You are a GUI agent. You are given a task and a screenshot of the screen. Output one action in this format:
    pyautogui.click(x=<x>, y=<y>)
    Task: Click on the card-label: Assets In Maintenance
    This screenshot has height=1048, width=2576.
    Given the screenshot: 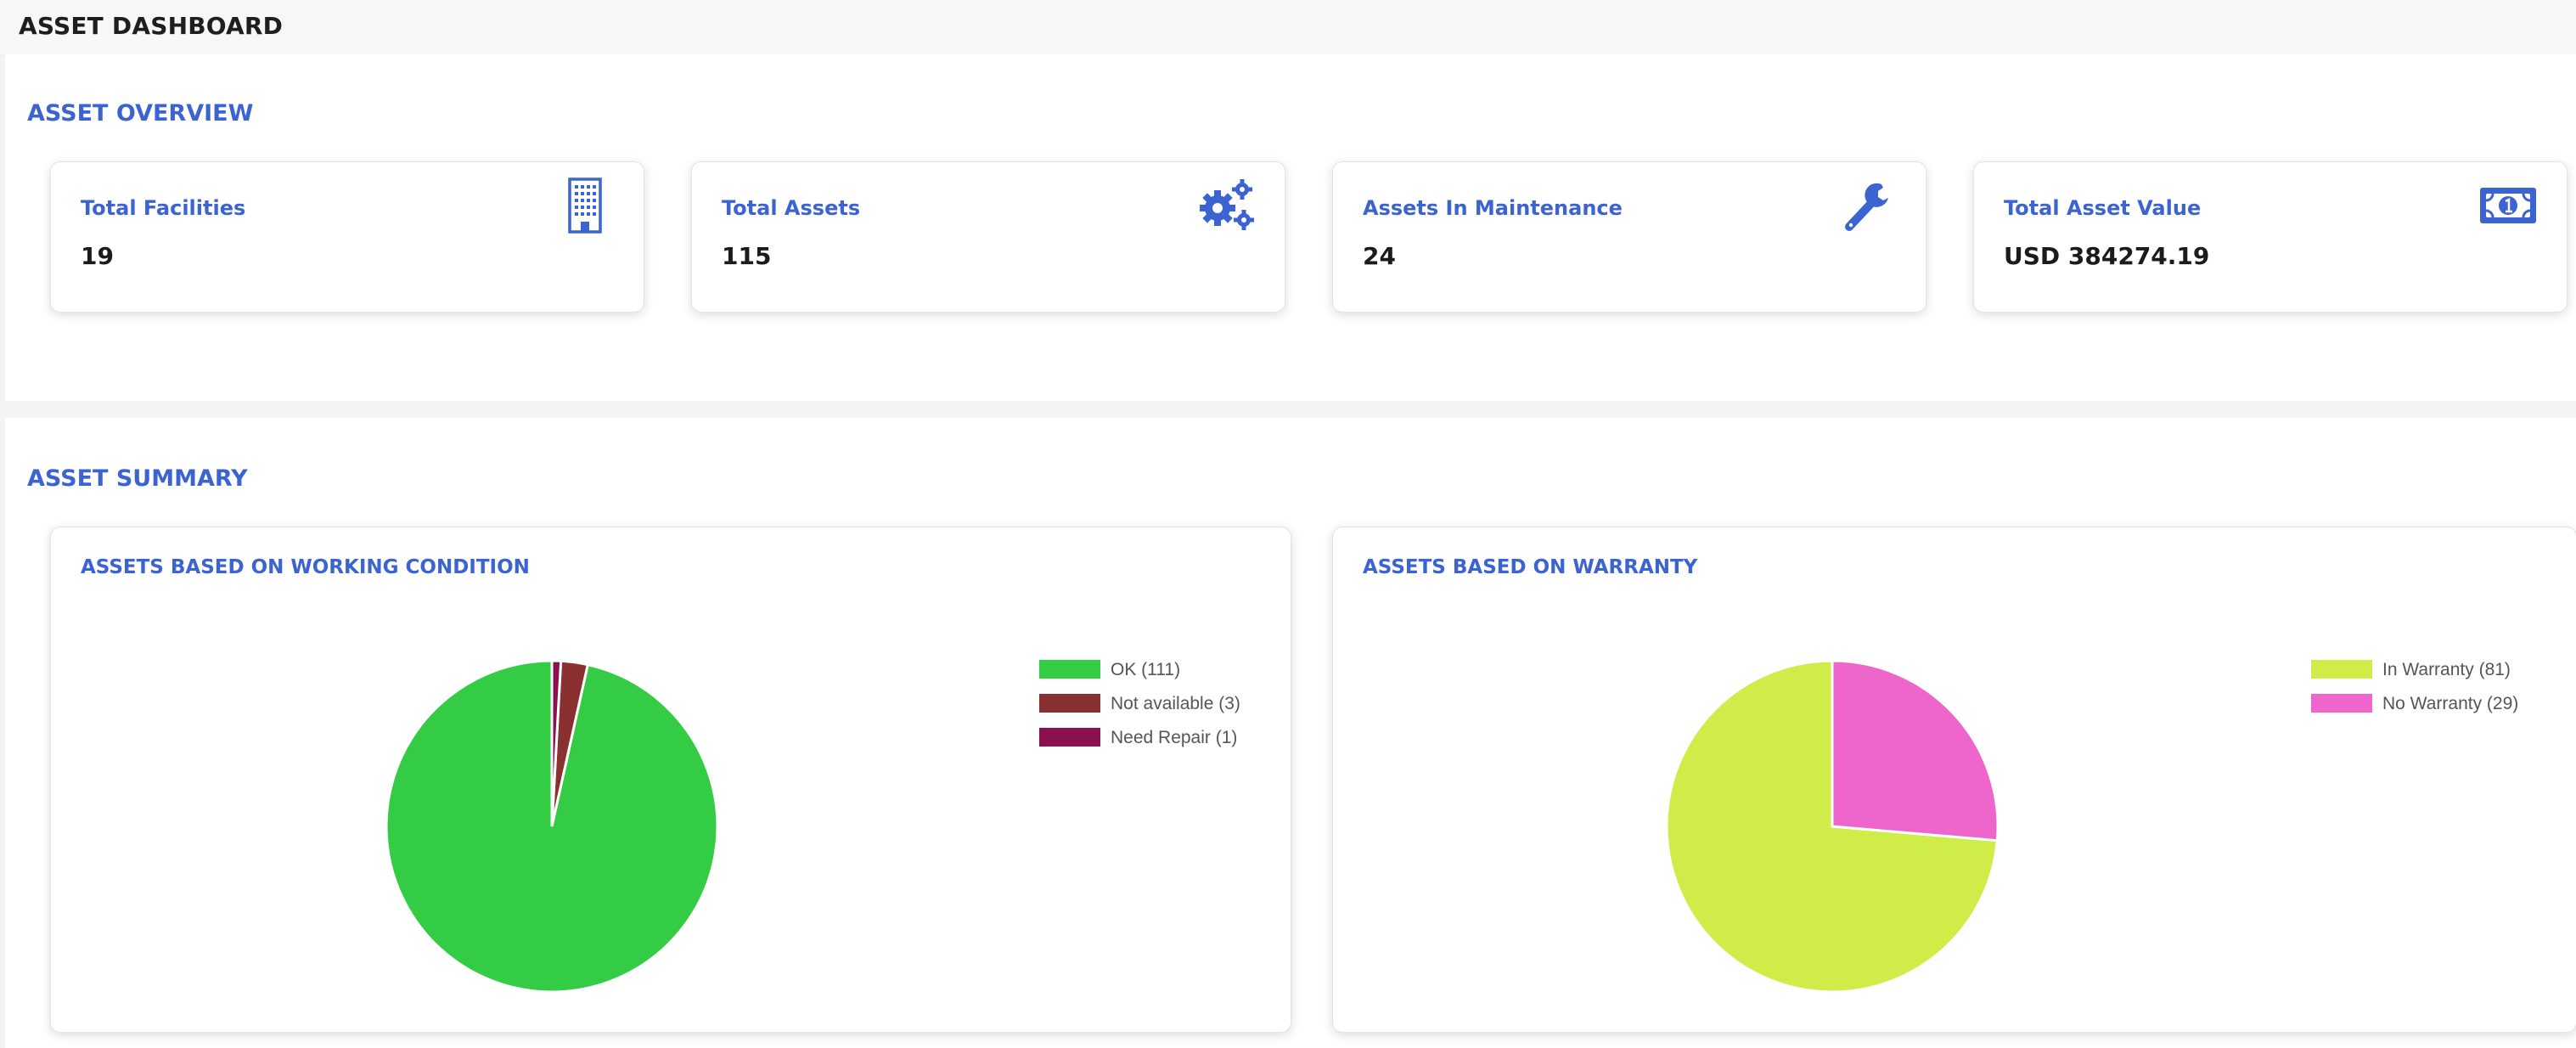 What is the action you would take?
    pyautogui.click(x=1493, y=208)
    